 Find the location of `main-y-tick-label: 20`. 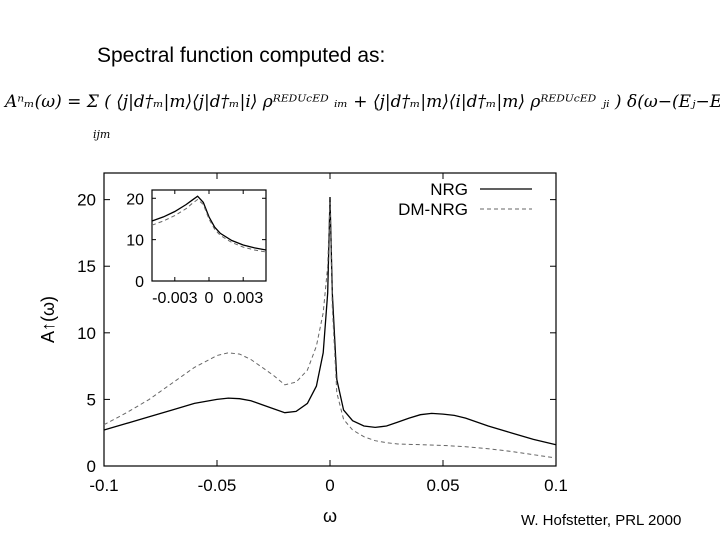

main-y-tick-label: 20 is located at coordinates (86, 200).